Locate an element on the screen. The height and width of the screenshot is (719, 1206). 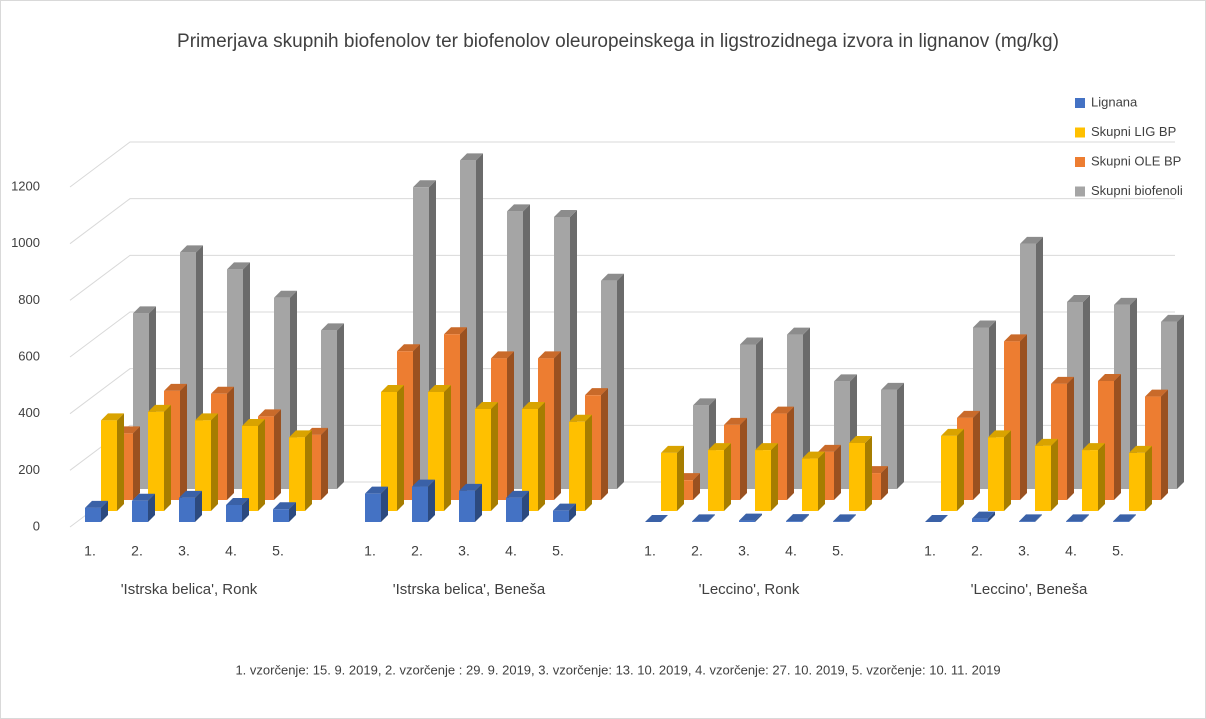
x-tick-label: 5. is located at coordinates (558, 551).